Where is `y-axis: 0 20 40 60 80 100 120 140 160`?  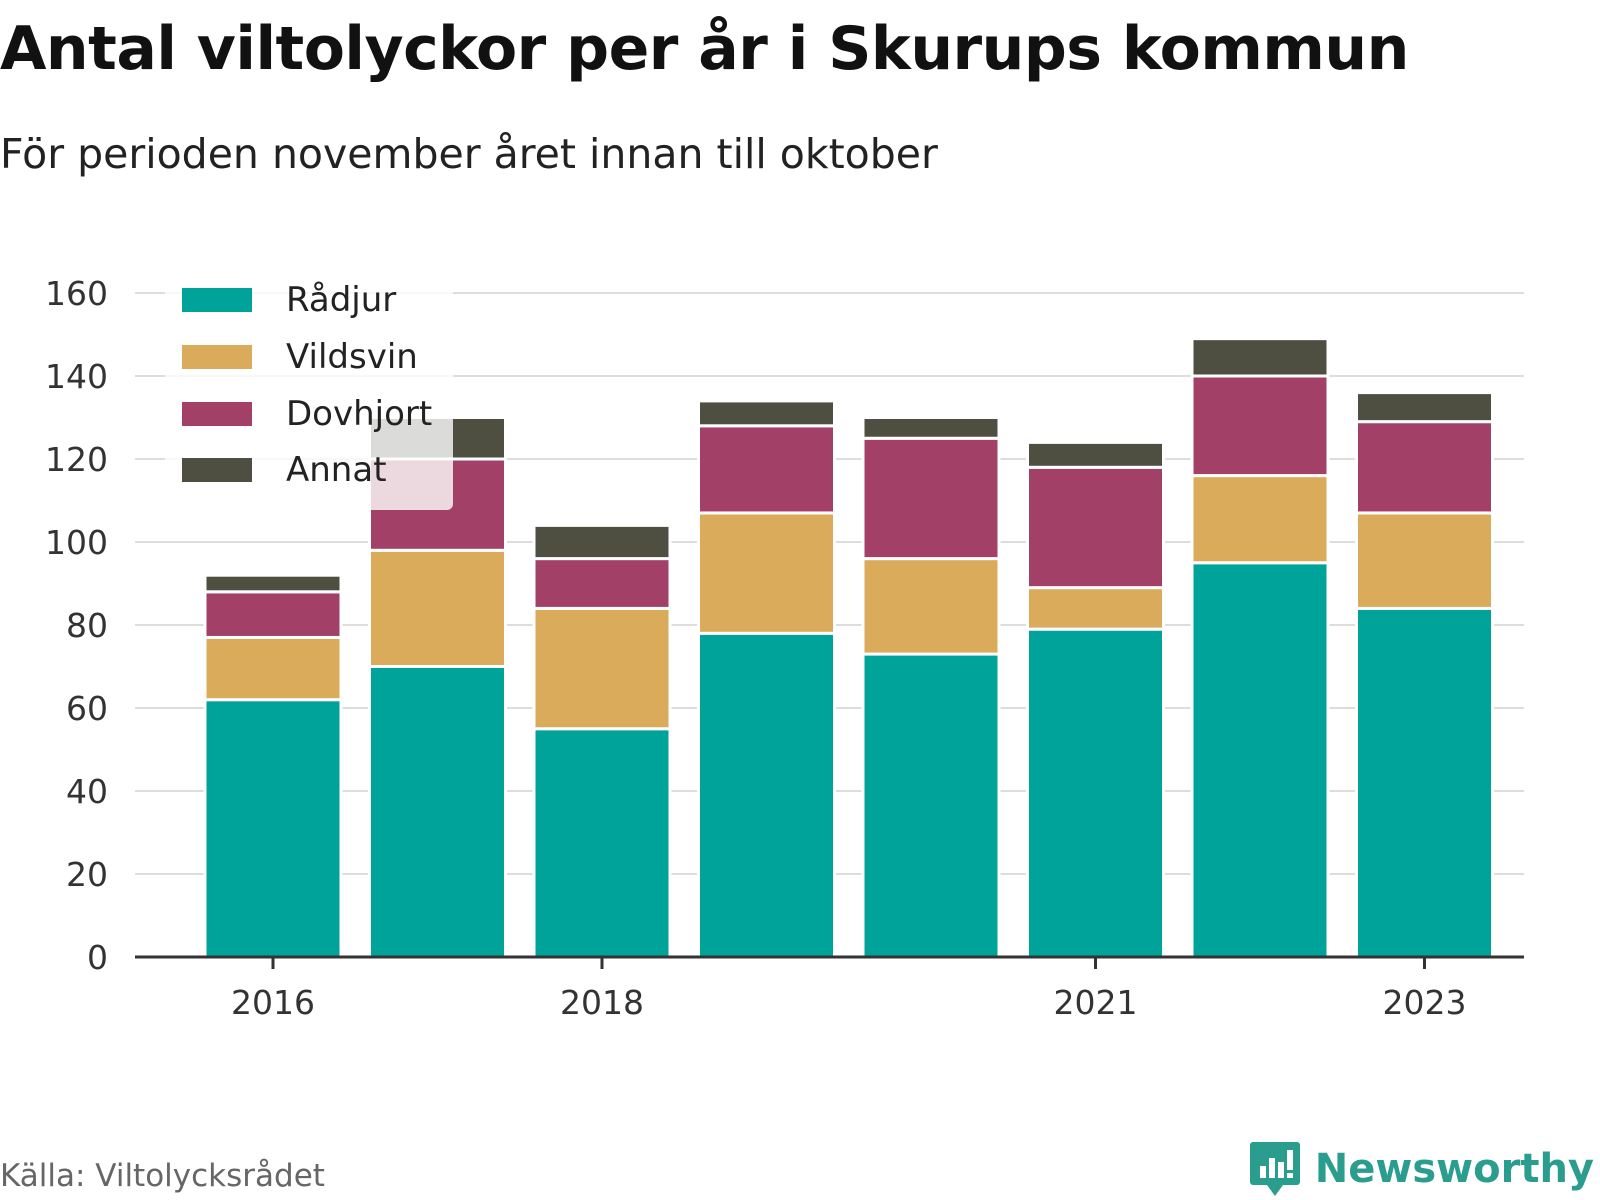 y-axis: 0 20 40 60 80 100 120 140 160 is located at coordinates (76, 625).